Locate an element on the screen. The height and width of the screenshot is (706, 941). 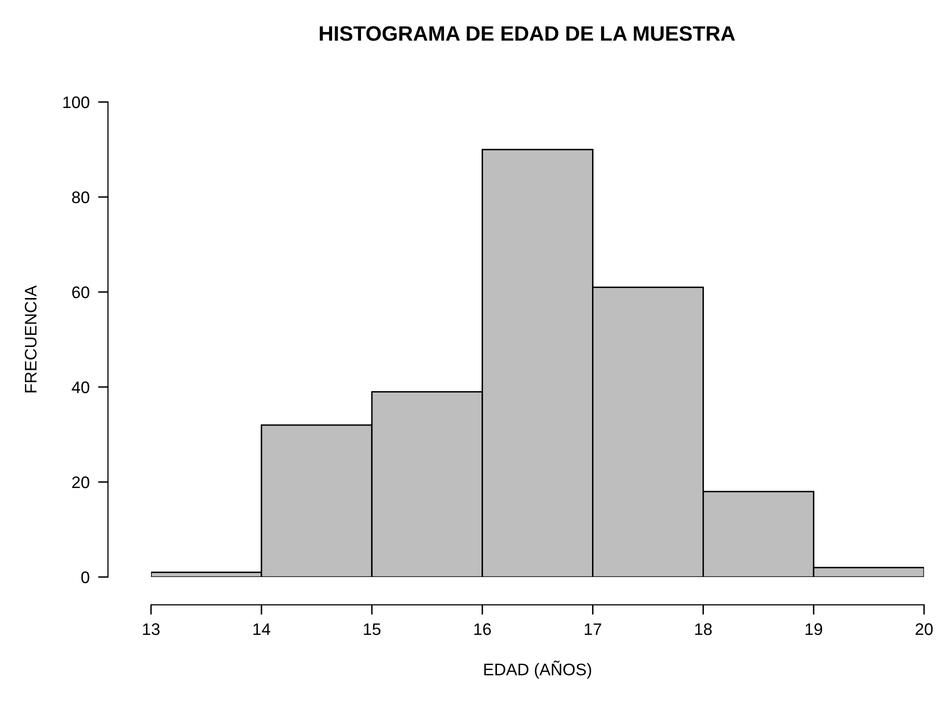
y-tick-label: 20 is located at coordinates (81, 482).